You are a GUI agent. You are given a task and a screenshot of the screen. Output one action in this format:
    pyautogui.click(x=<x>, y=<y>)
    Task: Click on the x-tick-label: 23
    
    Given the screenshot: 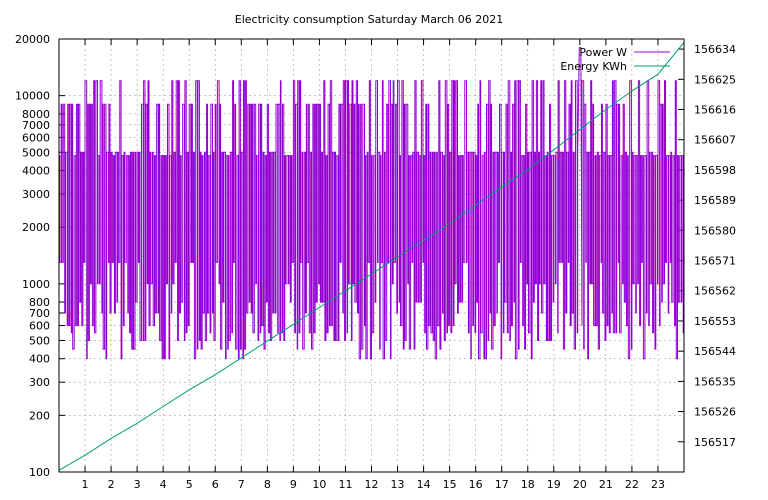 What is the action you would take?
    pyautogui.click(x=658, y=484)
    